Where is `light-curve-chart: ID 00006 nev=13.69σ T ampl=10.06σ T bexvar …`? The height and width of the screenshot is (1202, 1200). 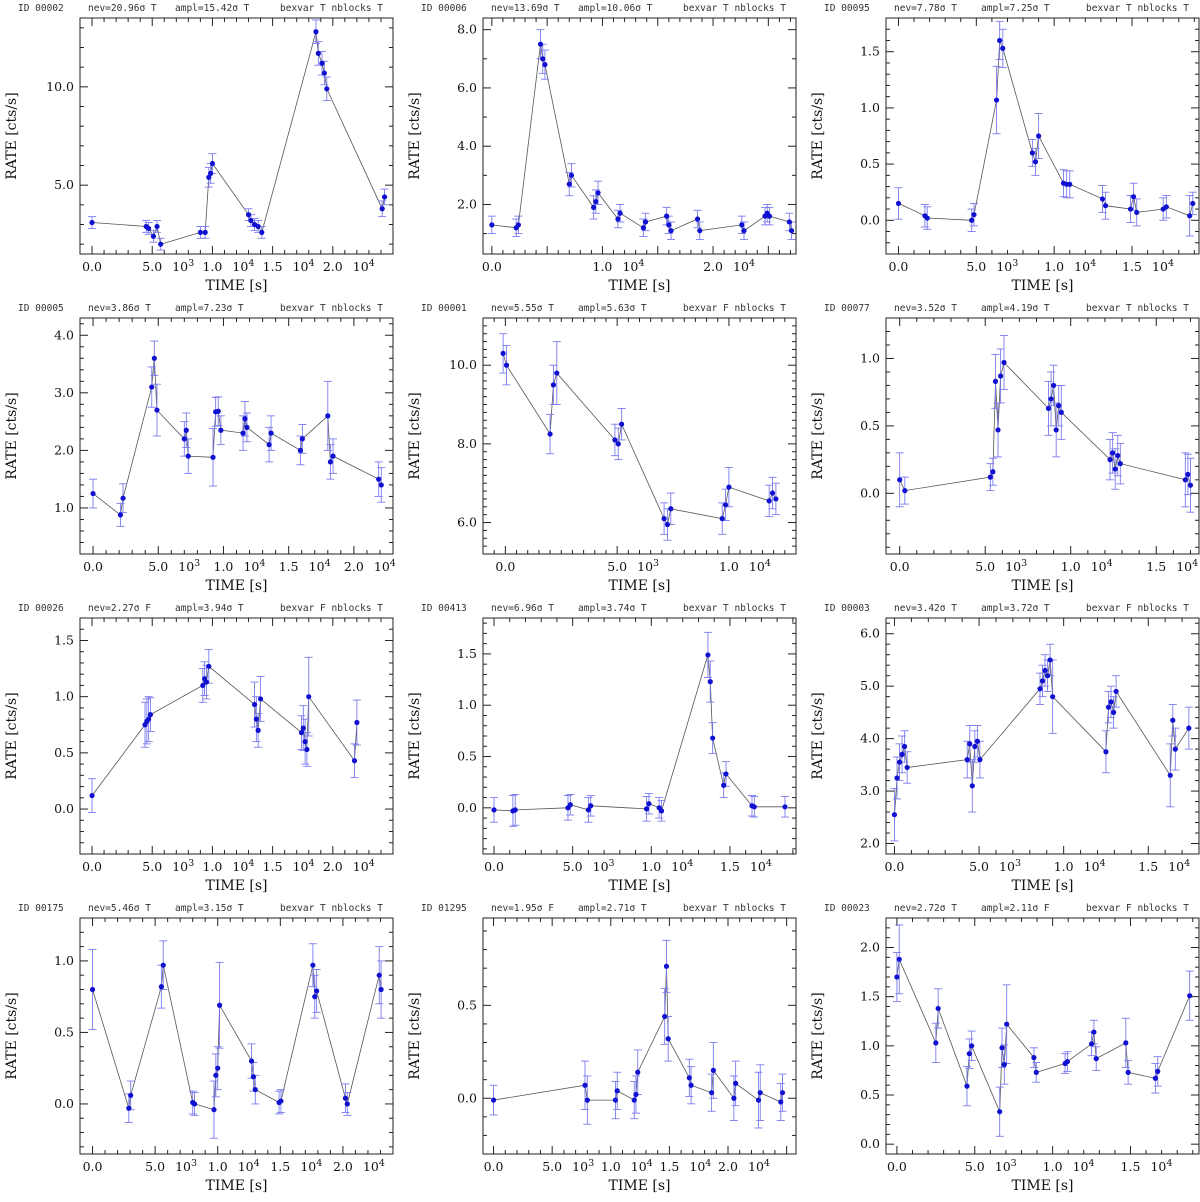
light-curve-chart: ID 00006 nev=13.69σ T ampl=10.06σ T bexvar … is located at coordinates (602, 148).